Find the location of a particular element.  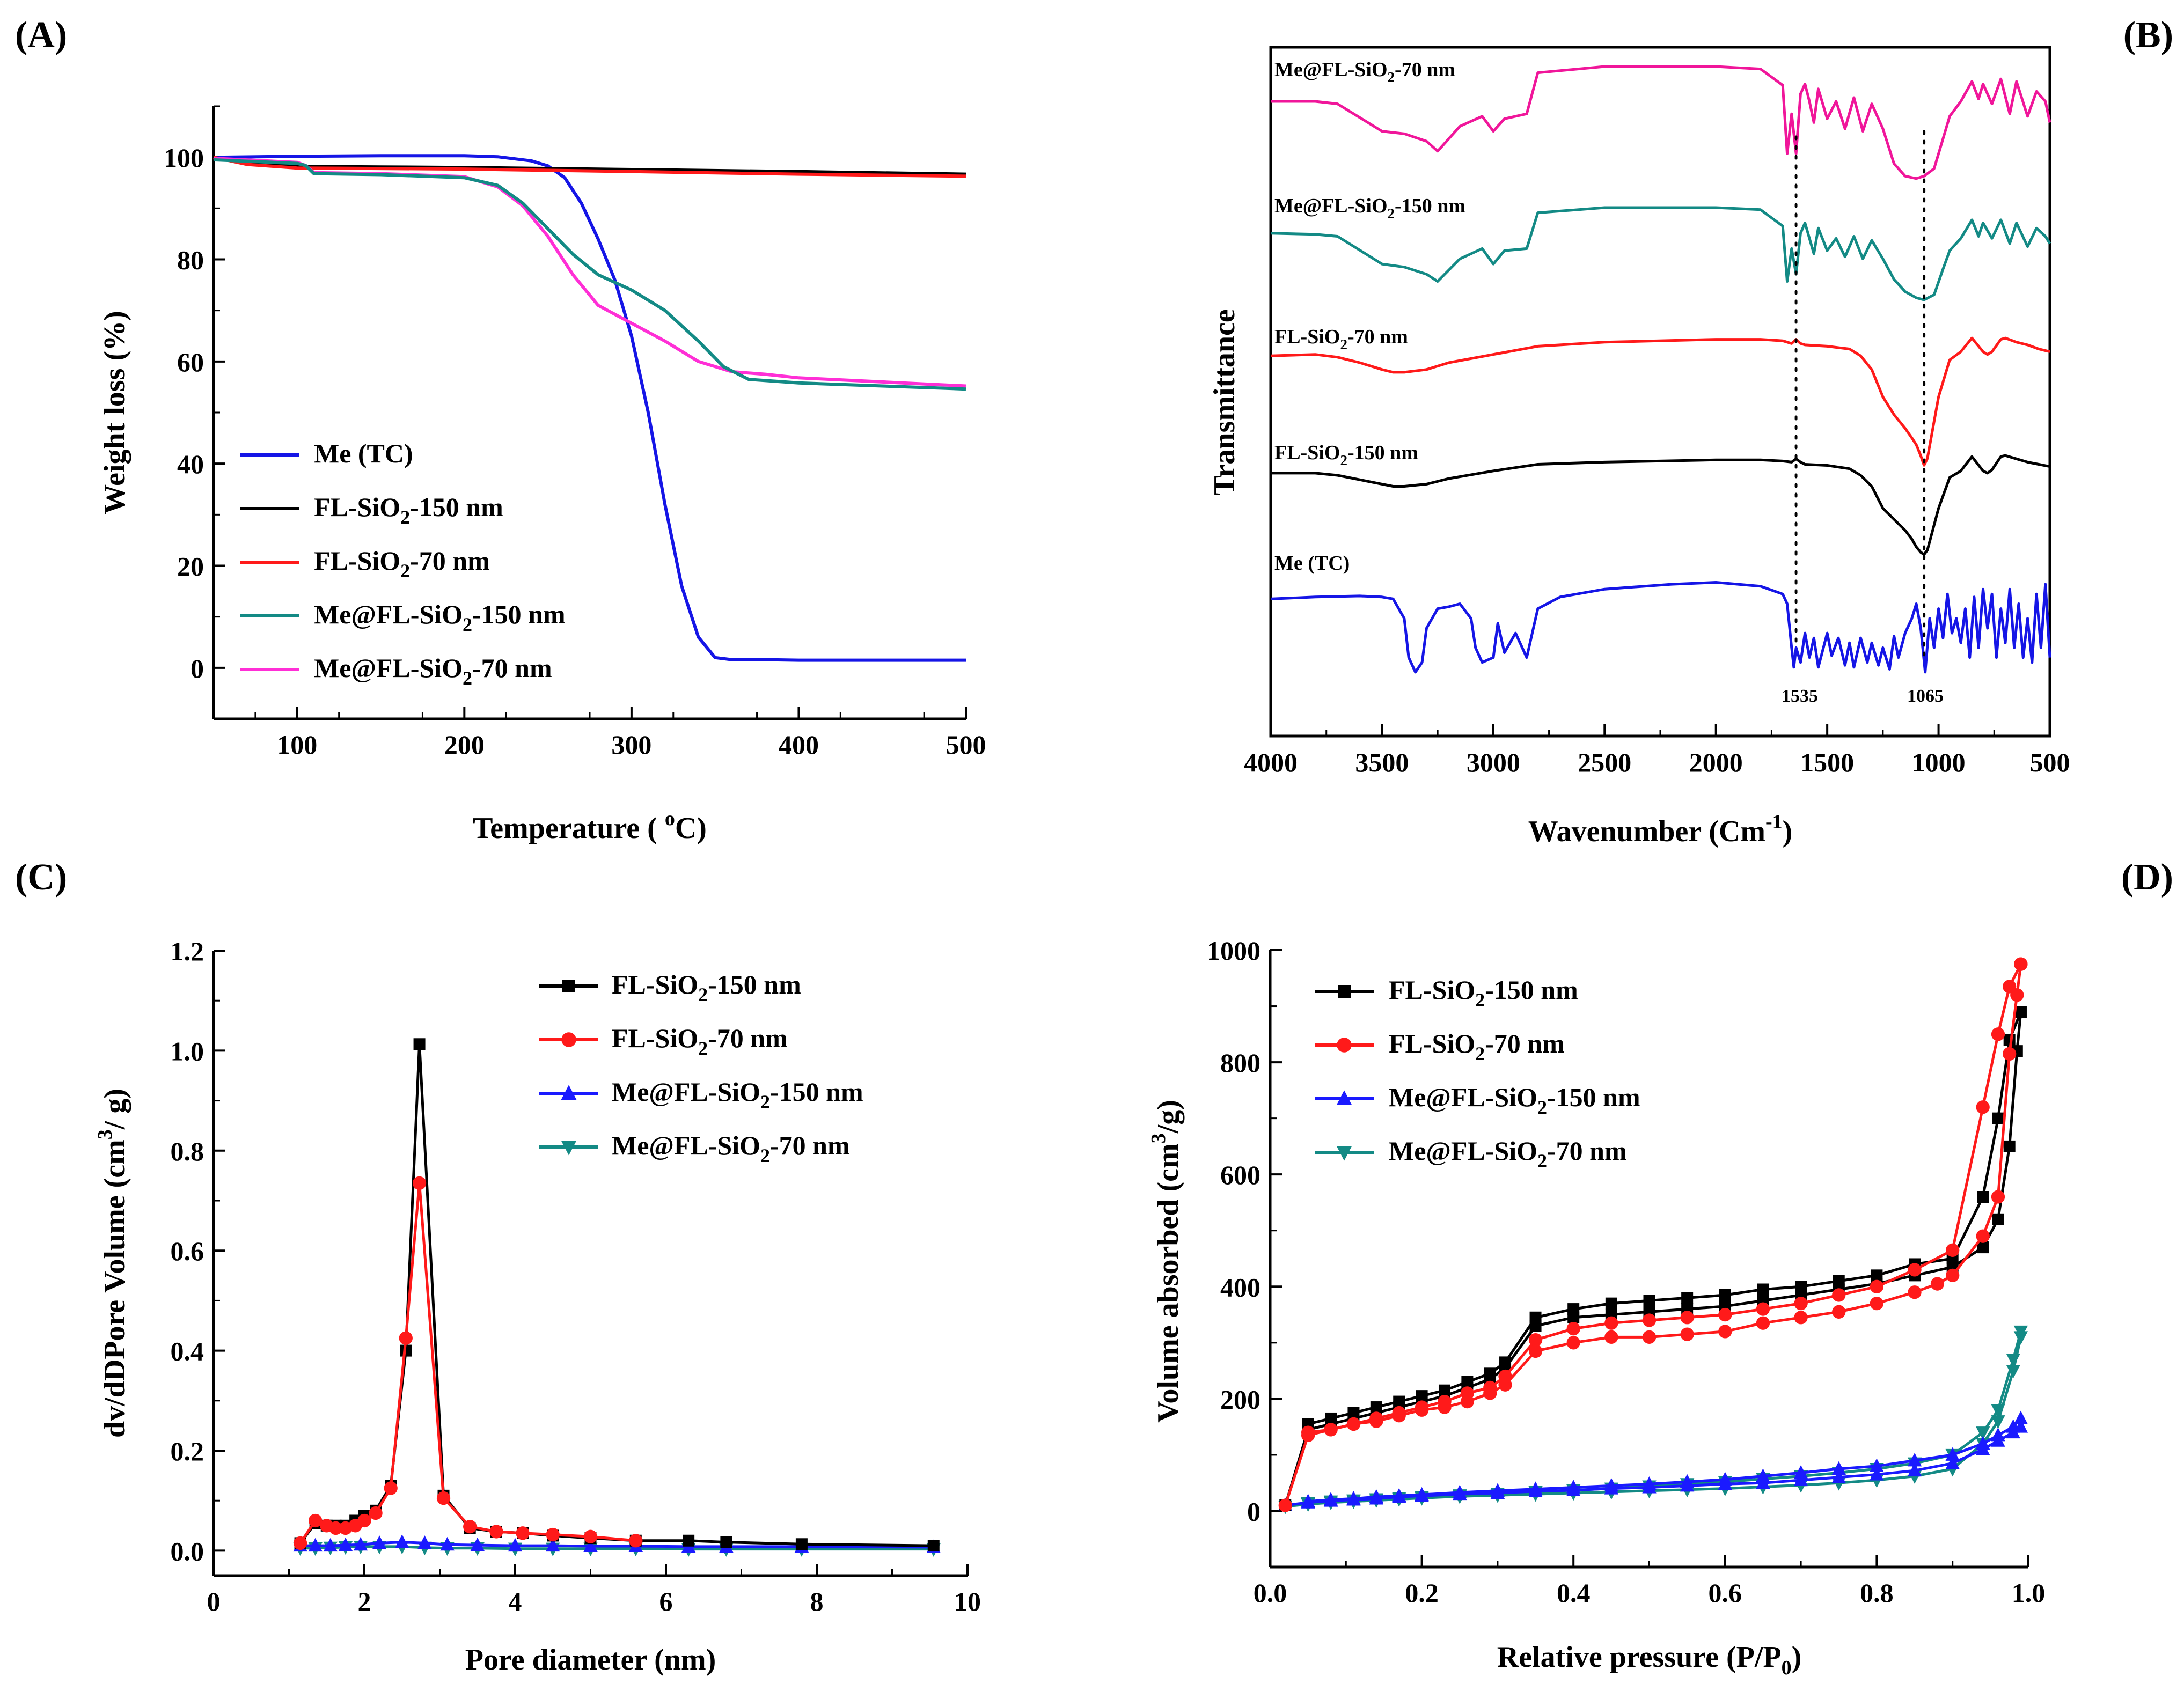

x-tick-label: 0.4 is located at coordinates (1574, 1593).